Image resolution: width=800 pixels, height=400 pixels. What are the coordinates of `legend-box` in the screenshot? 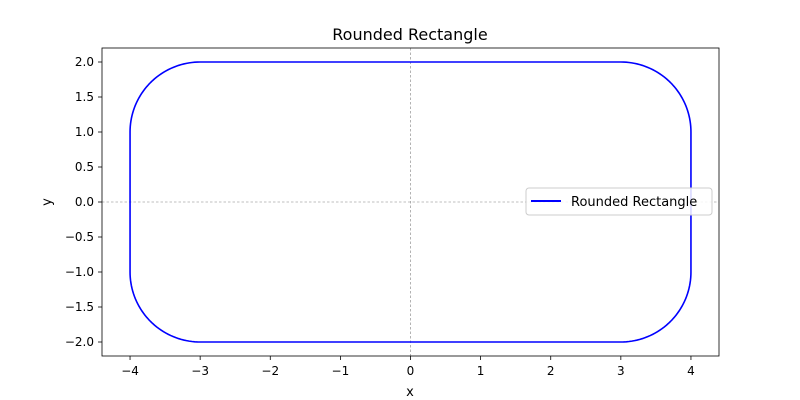 It's located at (619, 201).